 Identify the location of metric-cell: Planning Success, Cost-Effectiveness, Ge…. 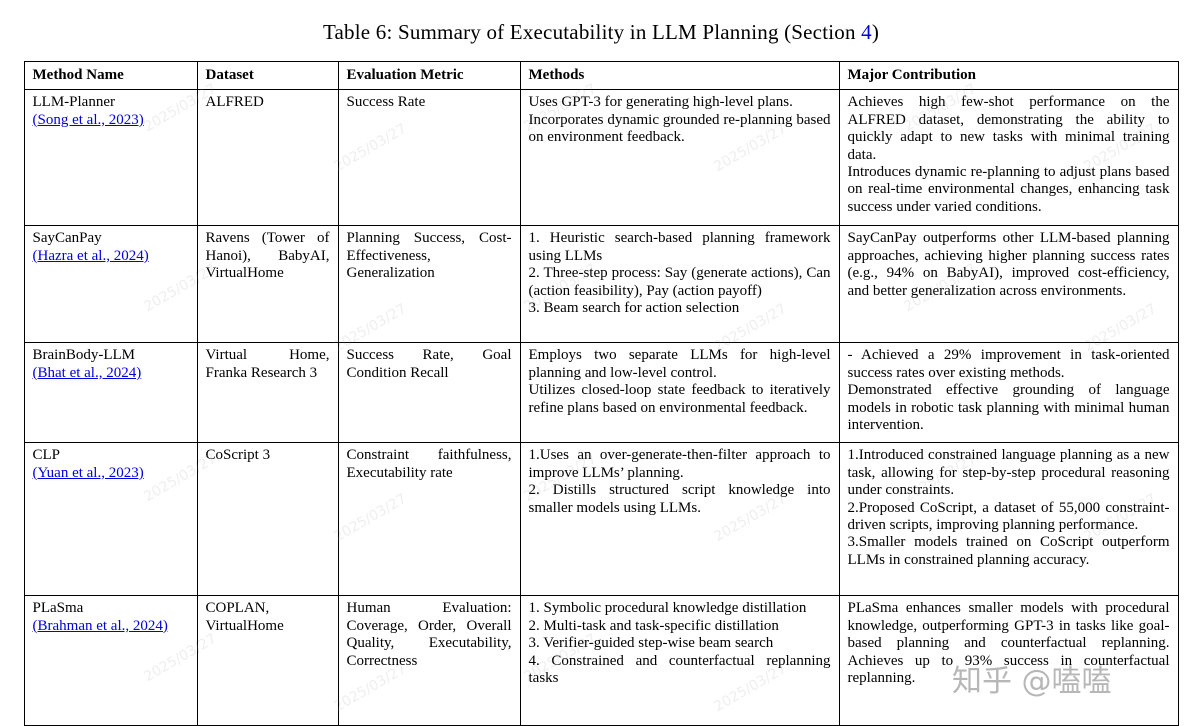
(429, 284).